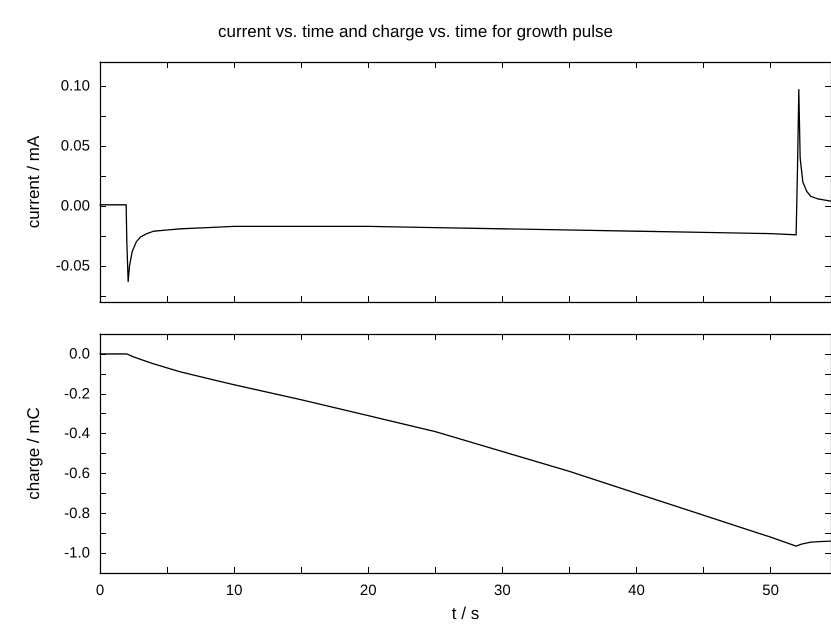  Describe the element at coordinates (368, 590) in the screenshot. I see `x-tick-label: 20` at that location.